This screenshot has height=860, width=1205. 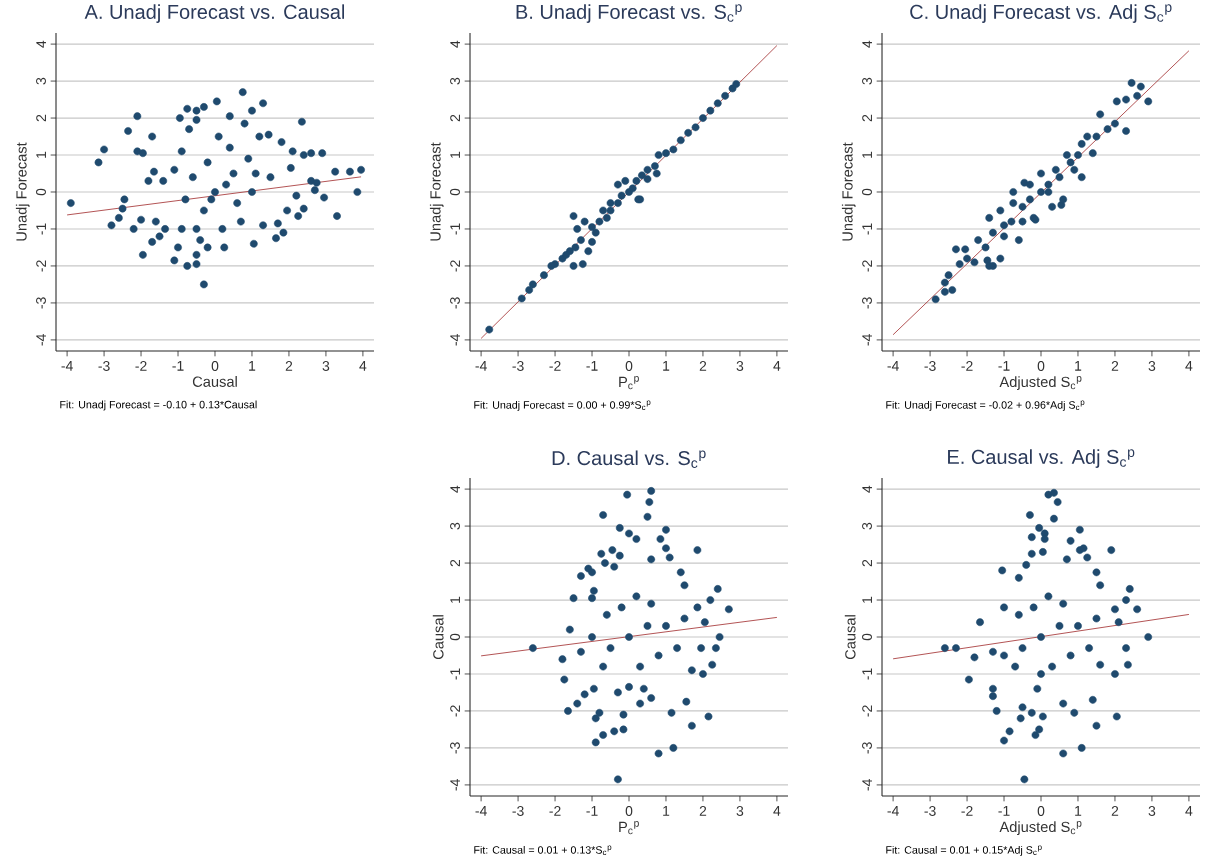 I want to click on chart-title: D. Causal vs. S$_{c}$p, so click(x=629, y=459).